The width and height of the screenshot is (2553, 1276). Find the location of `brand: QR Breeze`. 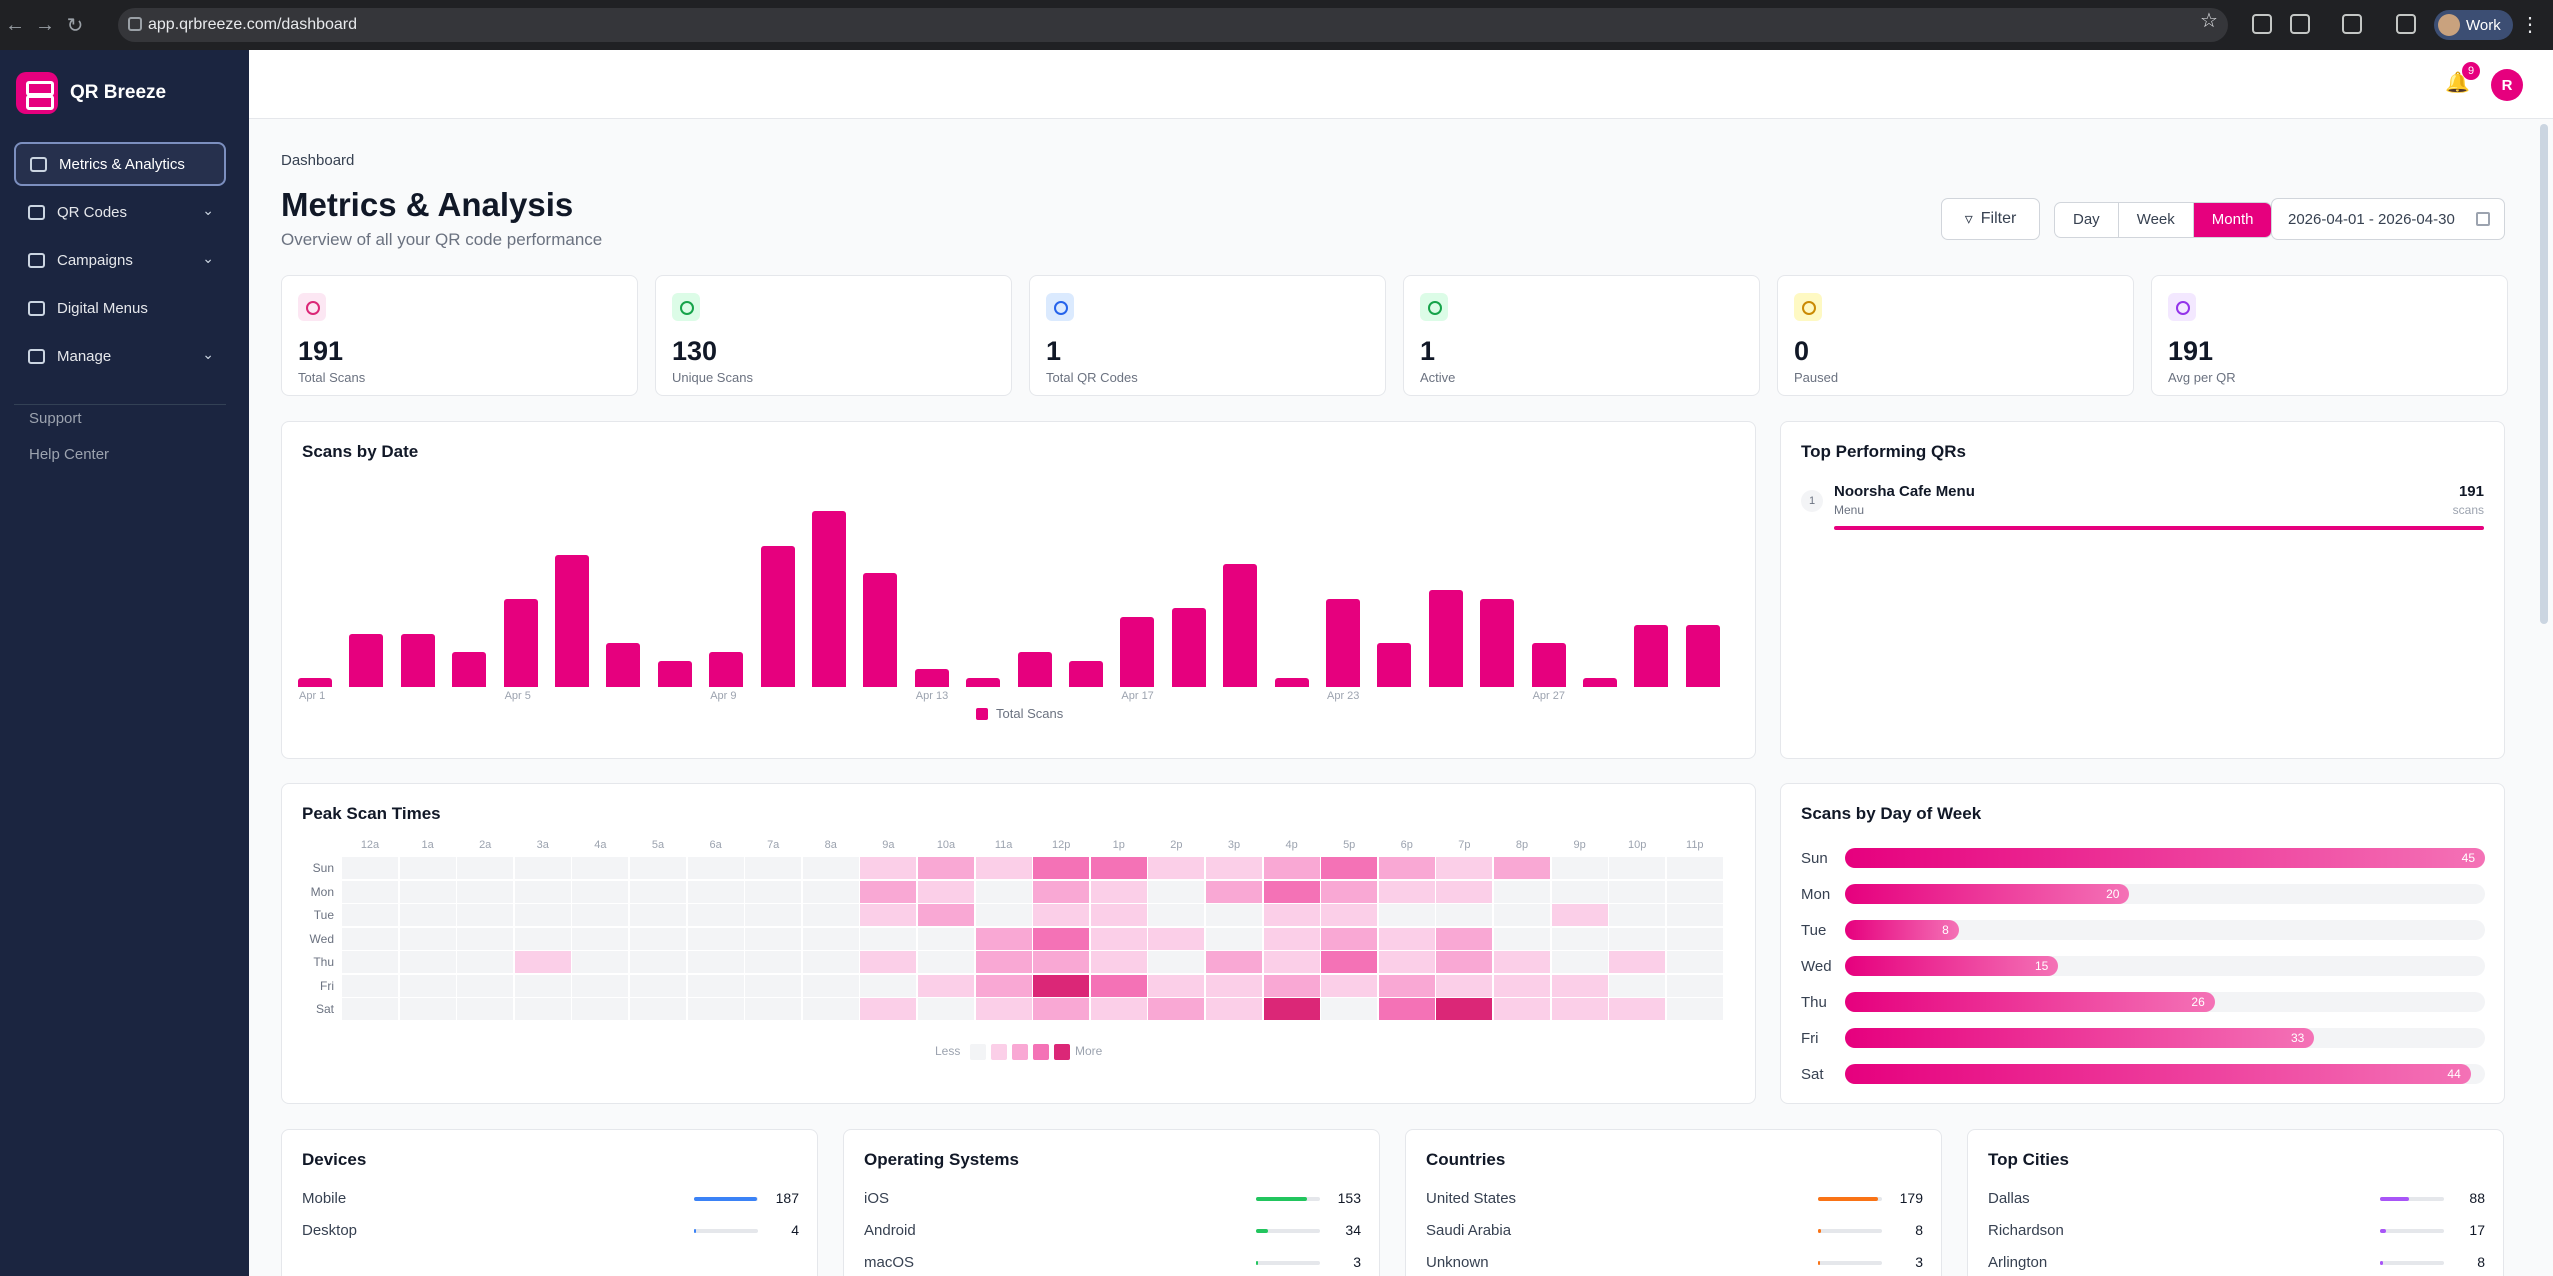

brand: QR Breeze is located at coordinates (91, 93).